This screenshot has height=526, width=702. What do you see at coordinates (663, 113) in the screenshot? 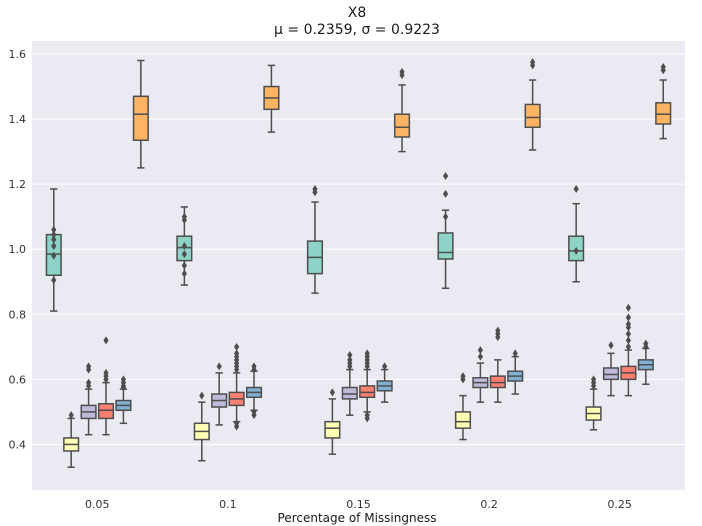
I see `box-s6-c5` at bounding box center [663, 113].